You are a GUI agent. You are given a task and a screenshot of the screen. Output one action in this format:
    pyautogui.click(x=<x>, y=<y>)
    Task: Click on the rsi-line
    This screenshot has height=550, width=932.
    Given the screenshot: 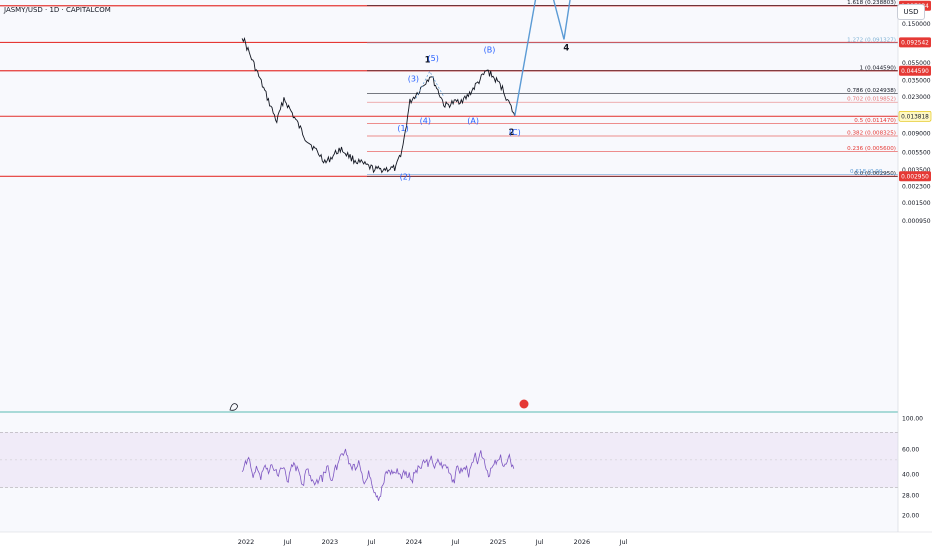 What is the action you would take?
    pyautogui.click(x=378, y=474)
    